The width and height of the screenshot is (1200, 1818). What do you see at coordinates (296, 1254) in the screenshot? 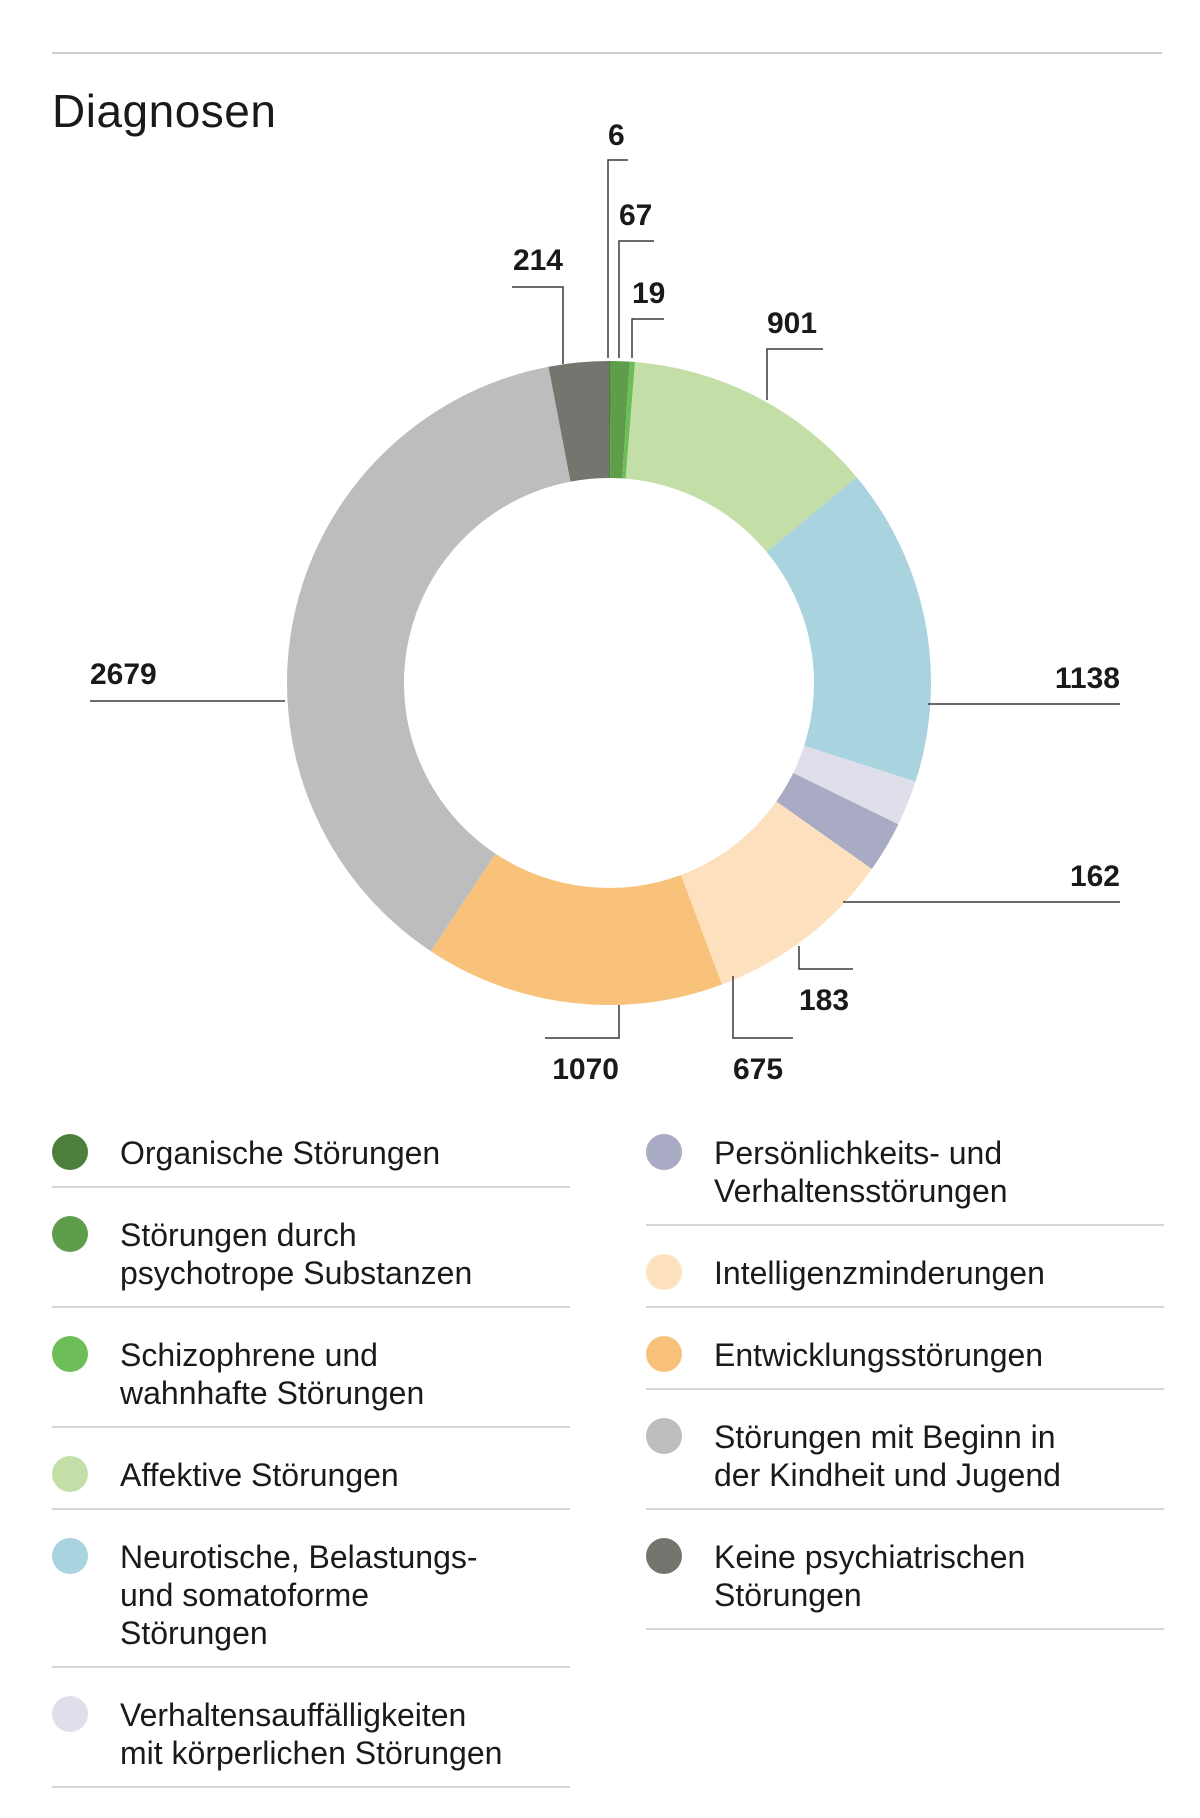
I see `legend-label: Störungen durch psychotrope Substanzen` at bounding box center [296, 1254].